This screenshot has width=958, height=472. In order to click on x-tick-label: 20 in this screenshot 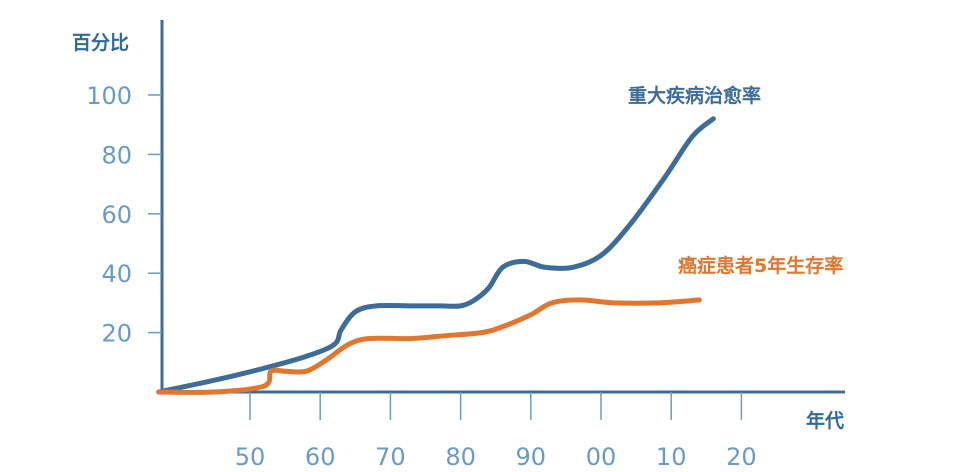, I will do `click(741, 457)`.